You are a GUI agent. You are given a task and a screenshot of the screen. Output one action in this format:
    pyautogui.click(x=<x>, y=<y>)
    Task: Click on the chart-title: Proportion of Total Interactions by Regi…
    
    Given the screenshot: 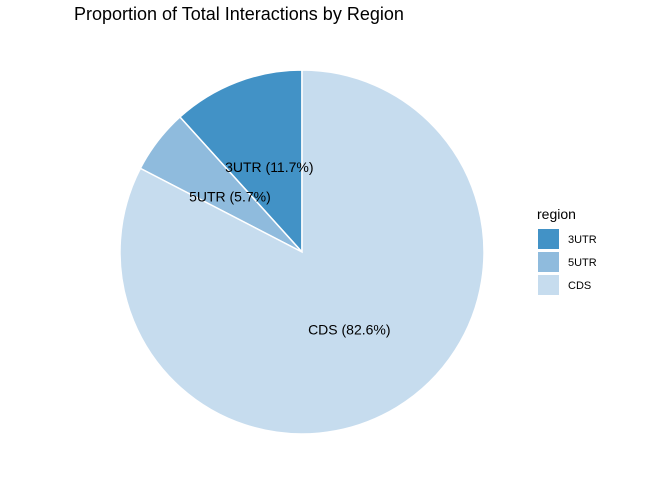 What is the action you would take?
    pyautogui.click(x=239, y=14)
    